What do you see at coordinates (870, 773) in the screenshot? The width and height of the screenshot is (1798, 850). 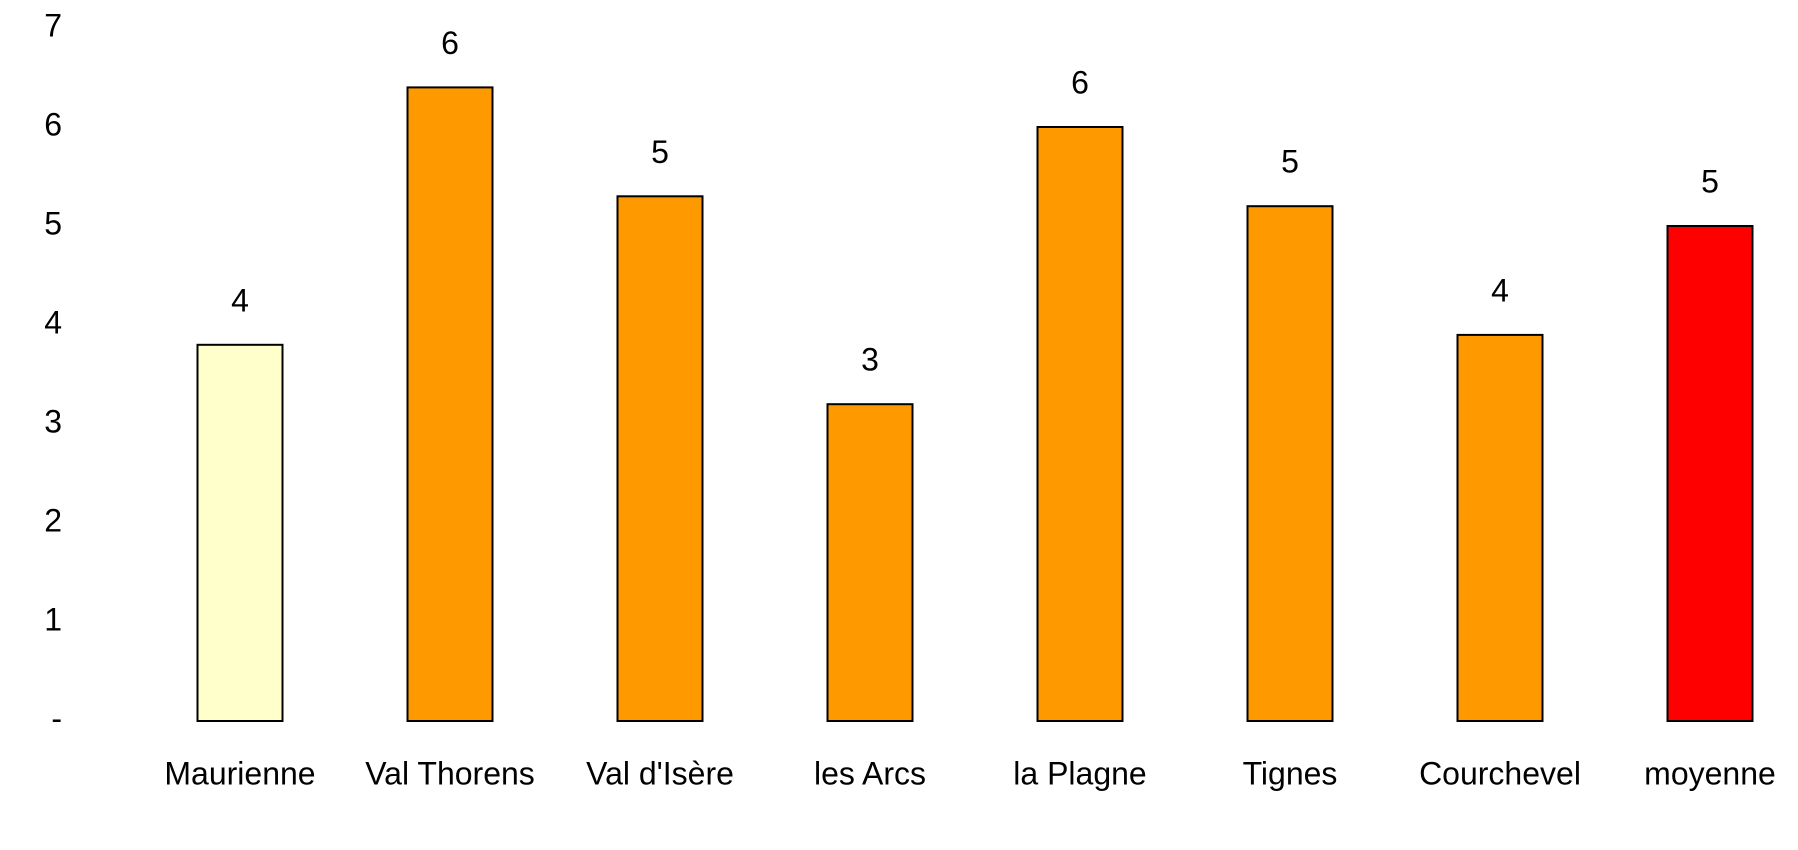 I see `x-tick-label: les Arcs` at bounding box center [870, 773].